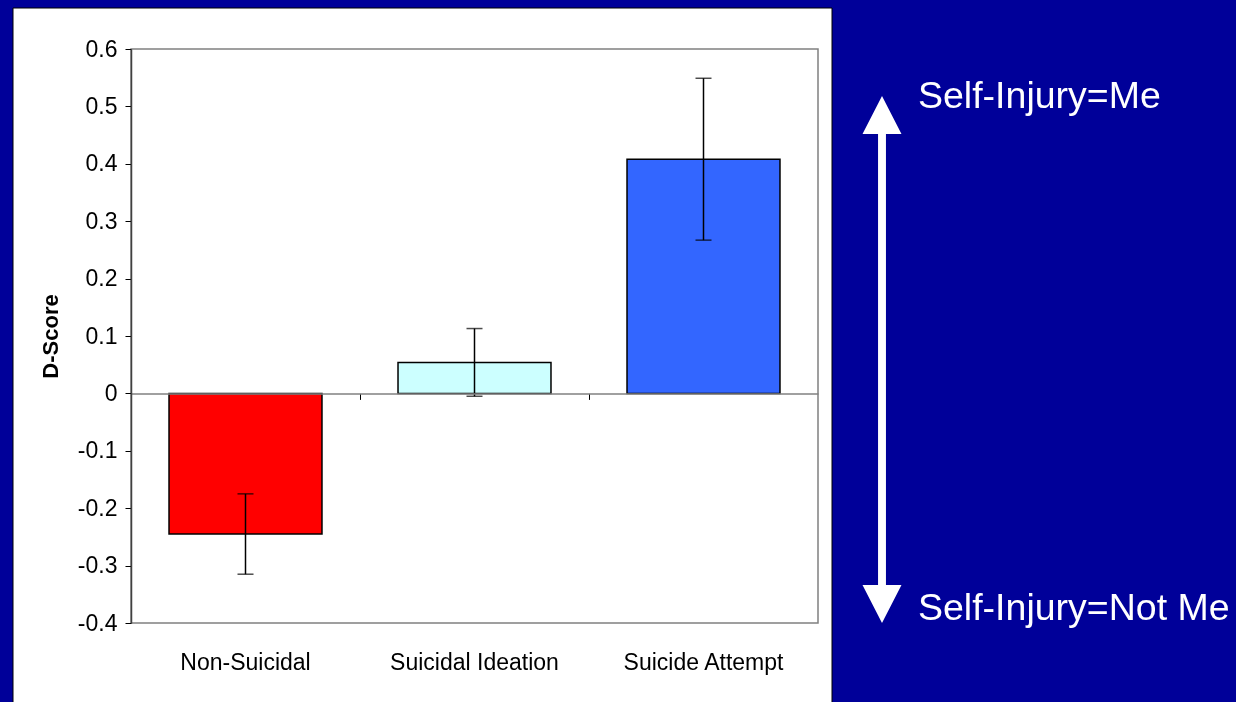  What do you see at coordinates (101, 48) in the screenshot?
I see `y-tick-label: 0.6` at bounding box center [101, 48].